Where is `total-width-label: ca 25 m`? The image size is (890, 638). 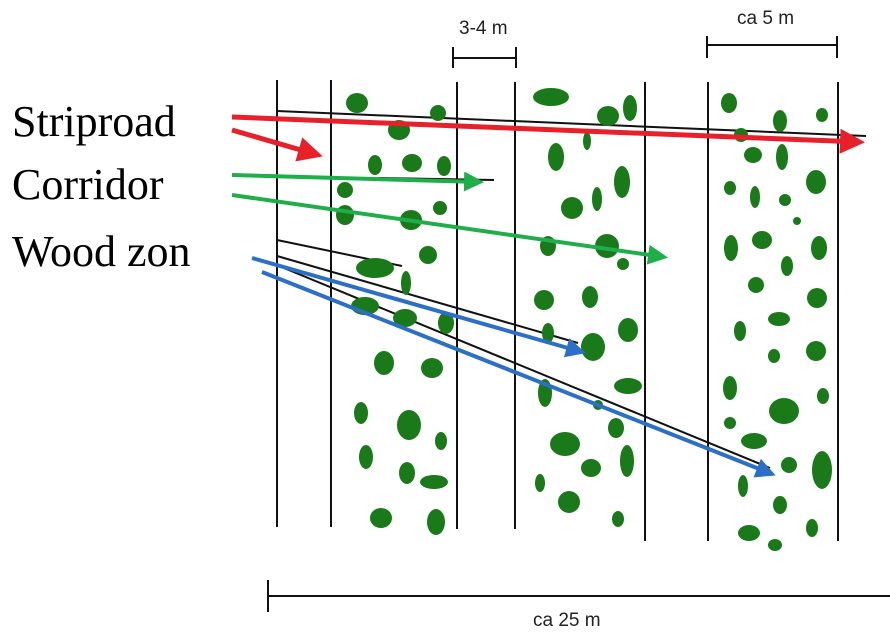
total-width-label: ca 25 m is located at coordinates (567, 620).